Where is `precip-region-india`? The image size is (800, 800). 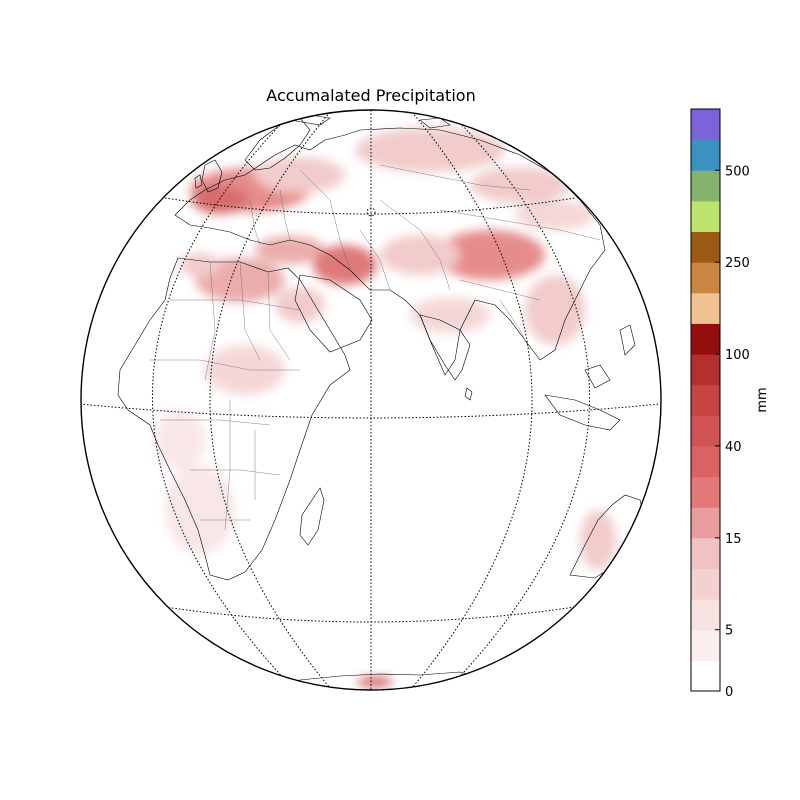
precip-region-india is located at coordinates (450, 315).